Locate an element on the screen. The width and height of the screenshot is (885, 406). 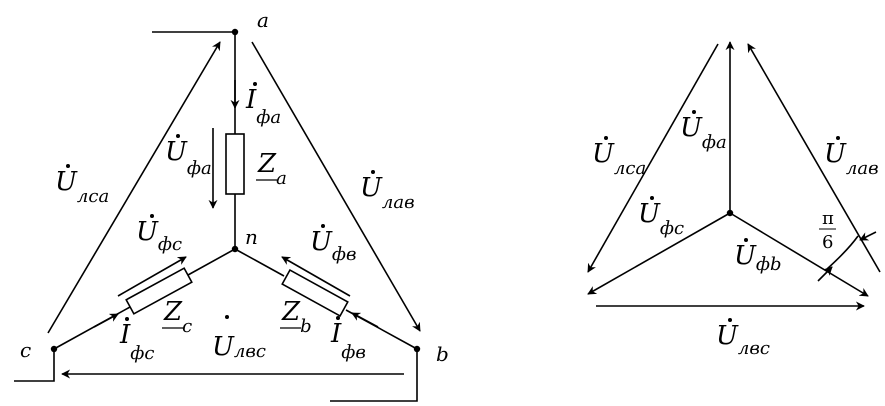
node-c-label: c is located at coordinates (25, 350).